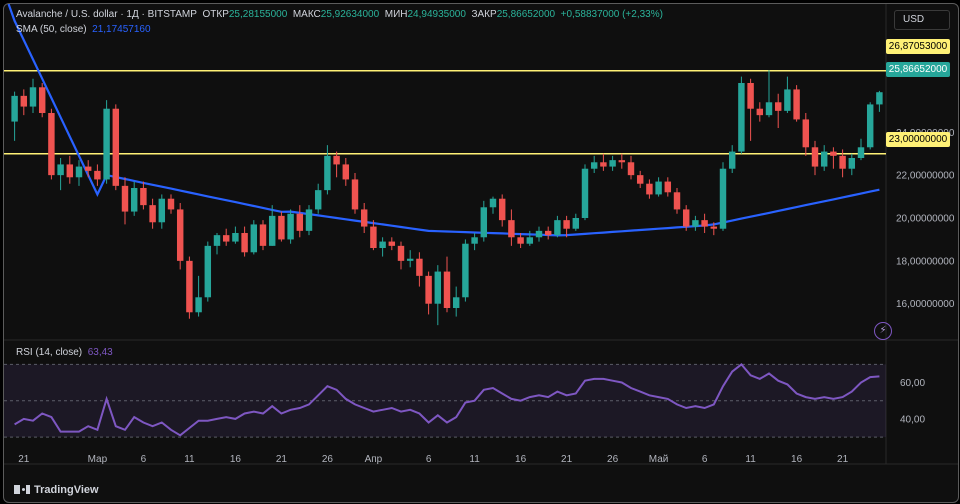 Image resolution: width=960 pixels, height=504 pixels. Describe the element at coordinates (51, 29) in the screenshot. I see `sma-label: SMA (50, close)` at that location.